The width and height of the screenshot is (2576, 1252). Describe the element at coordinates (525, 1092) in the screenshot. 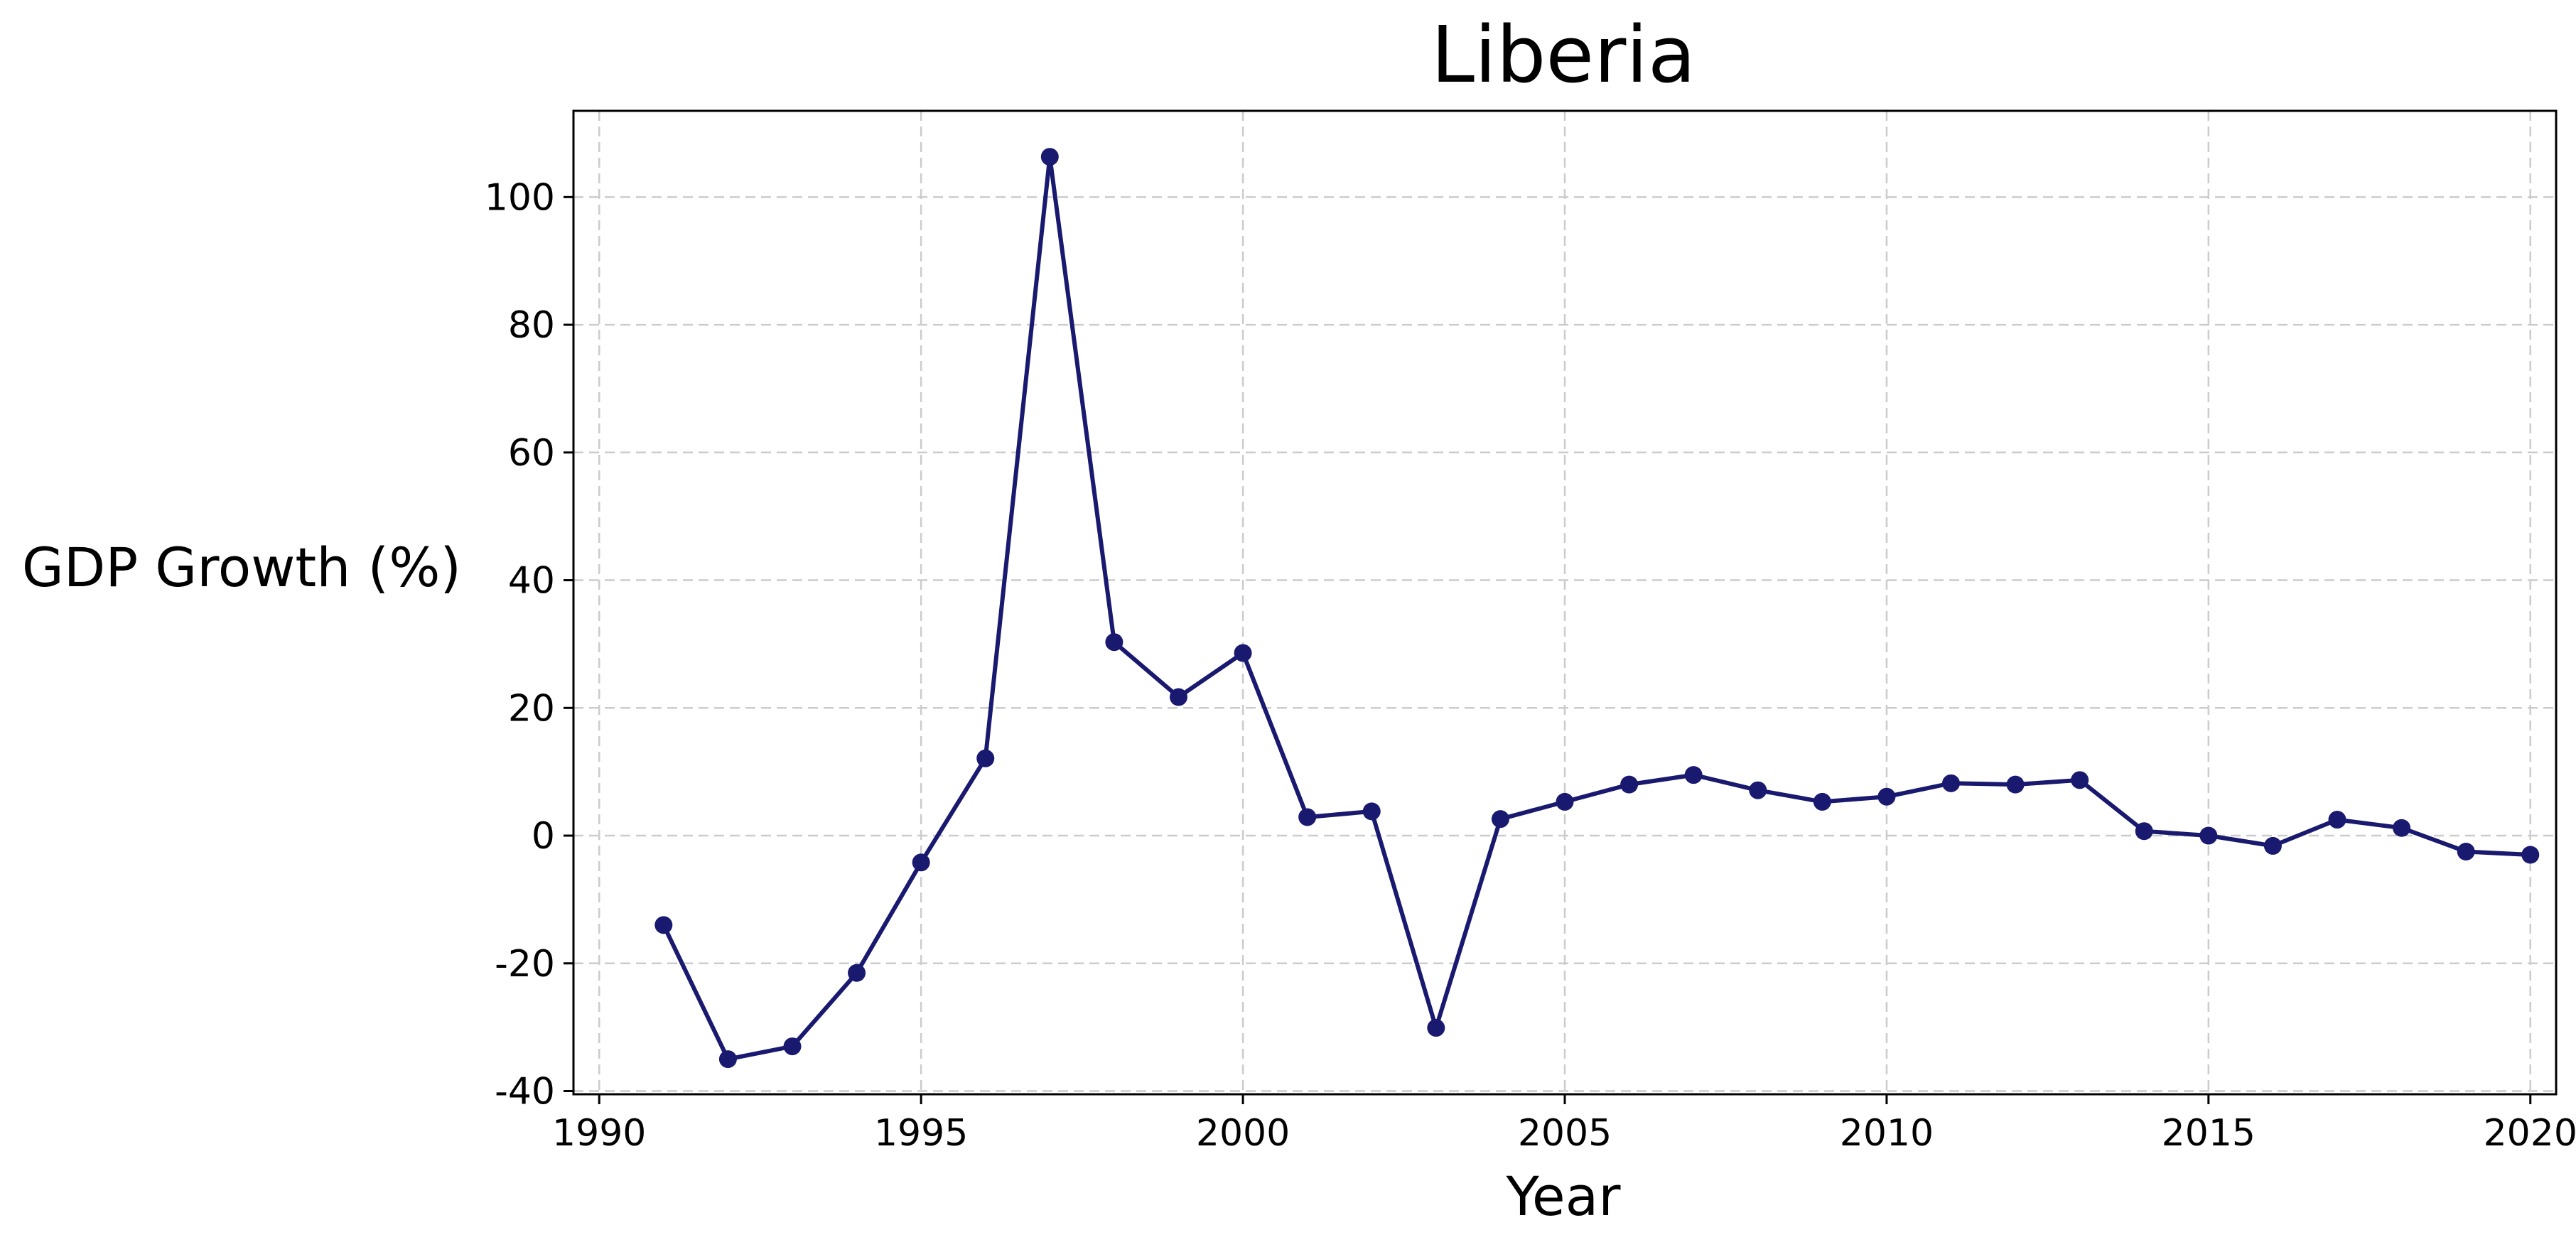

I see `y-tick-label: -40` at that location.